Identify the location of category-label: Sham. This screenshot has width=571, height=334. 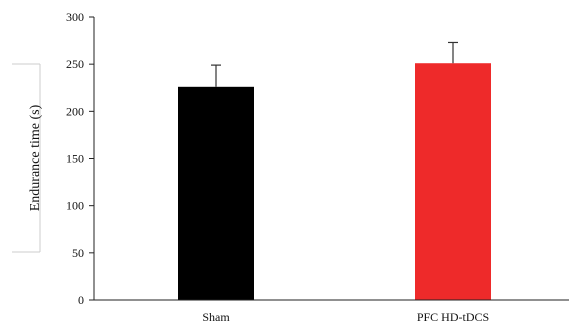
(216, 317).